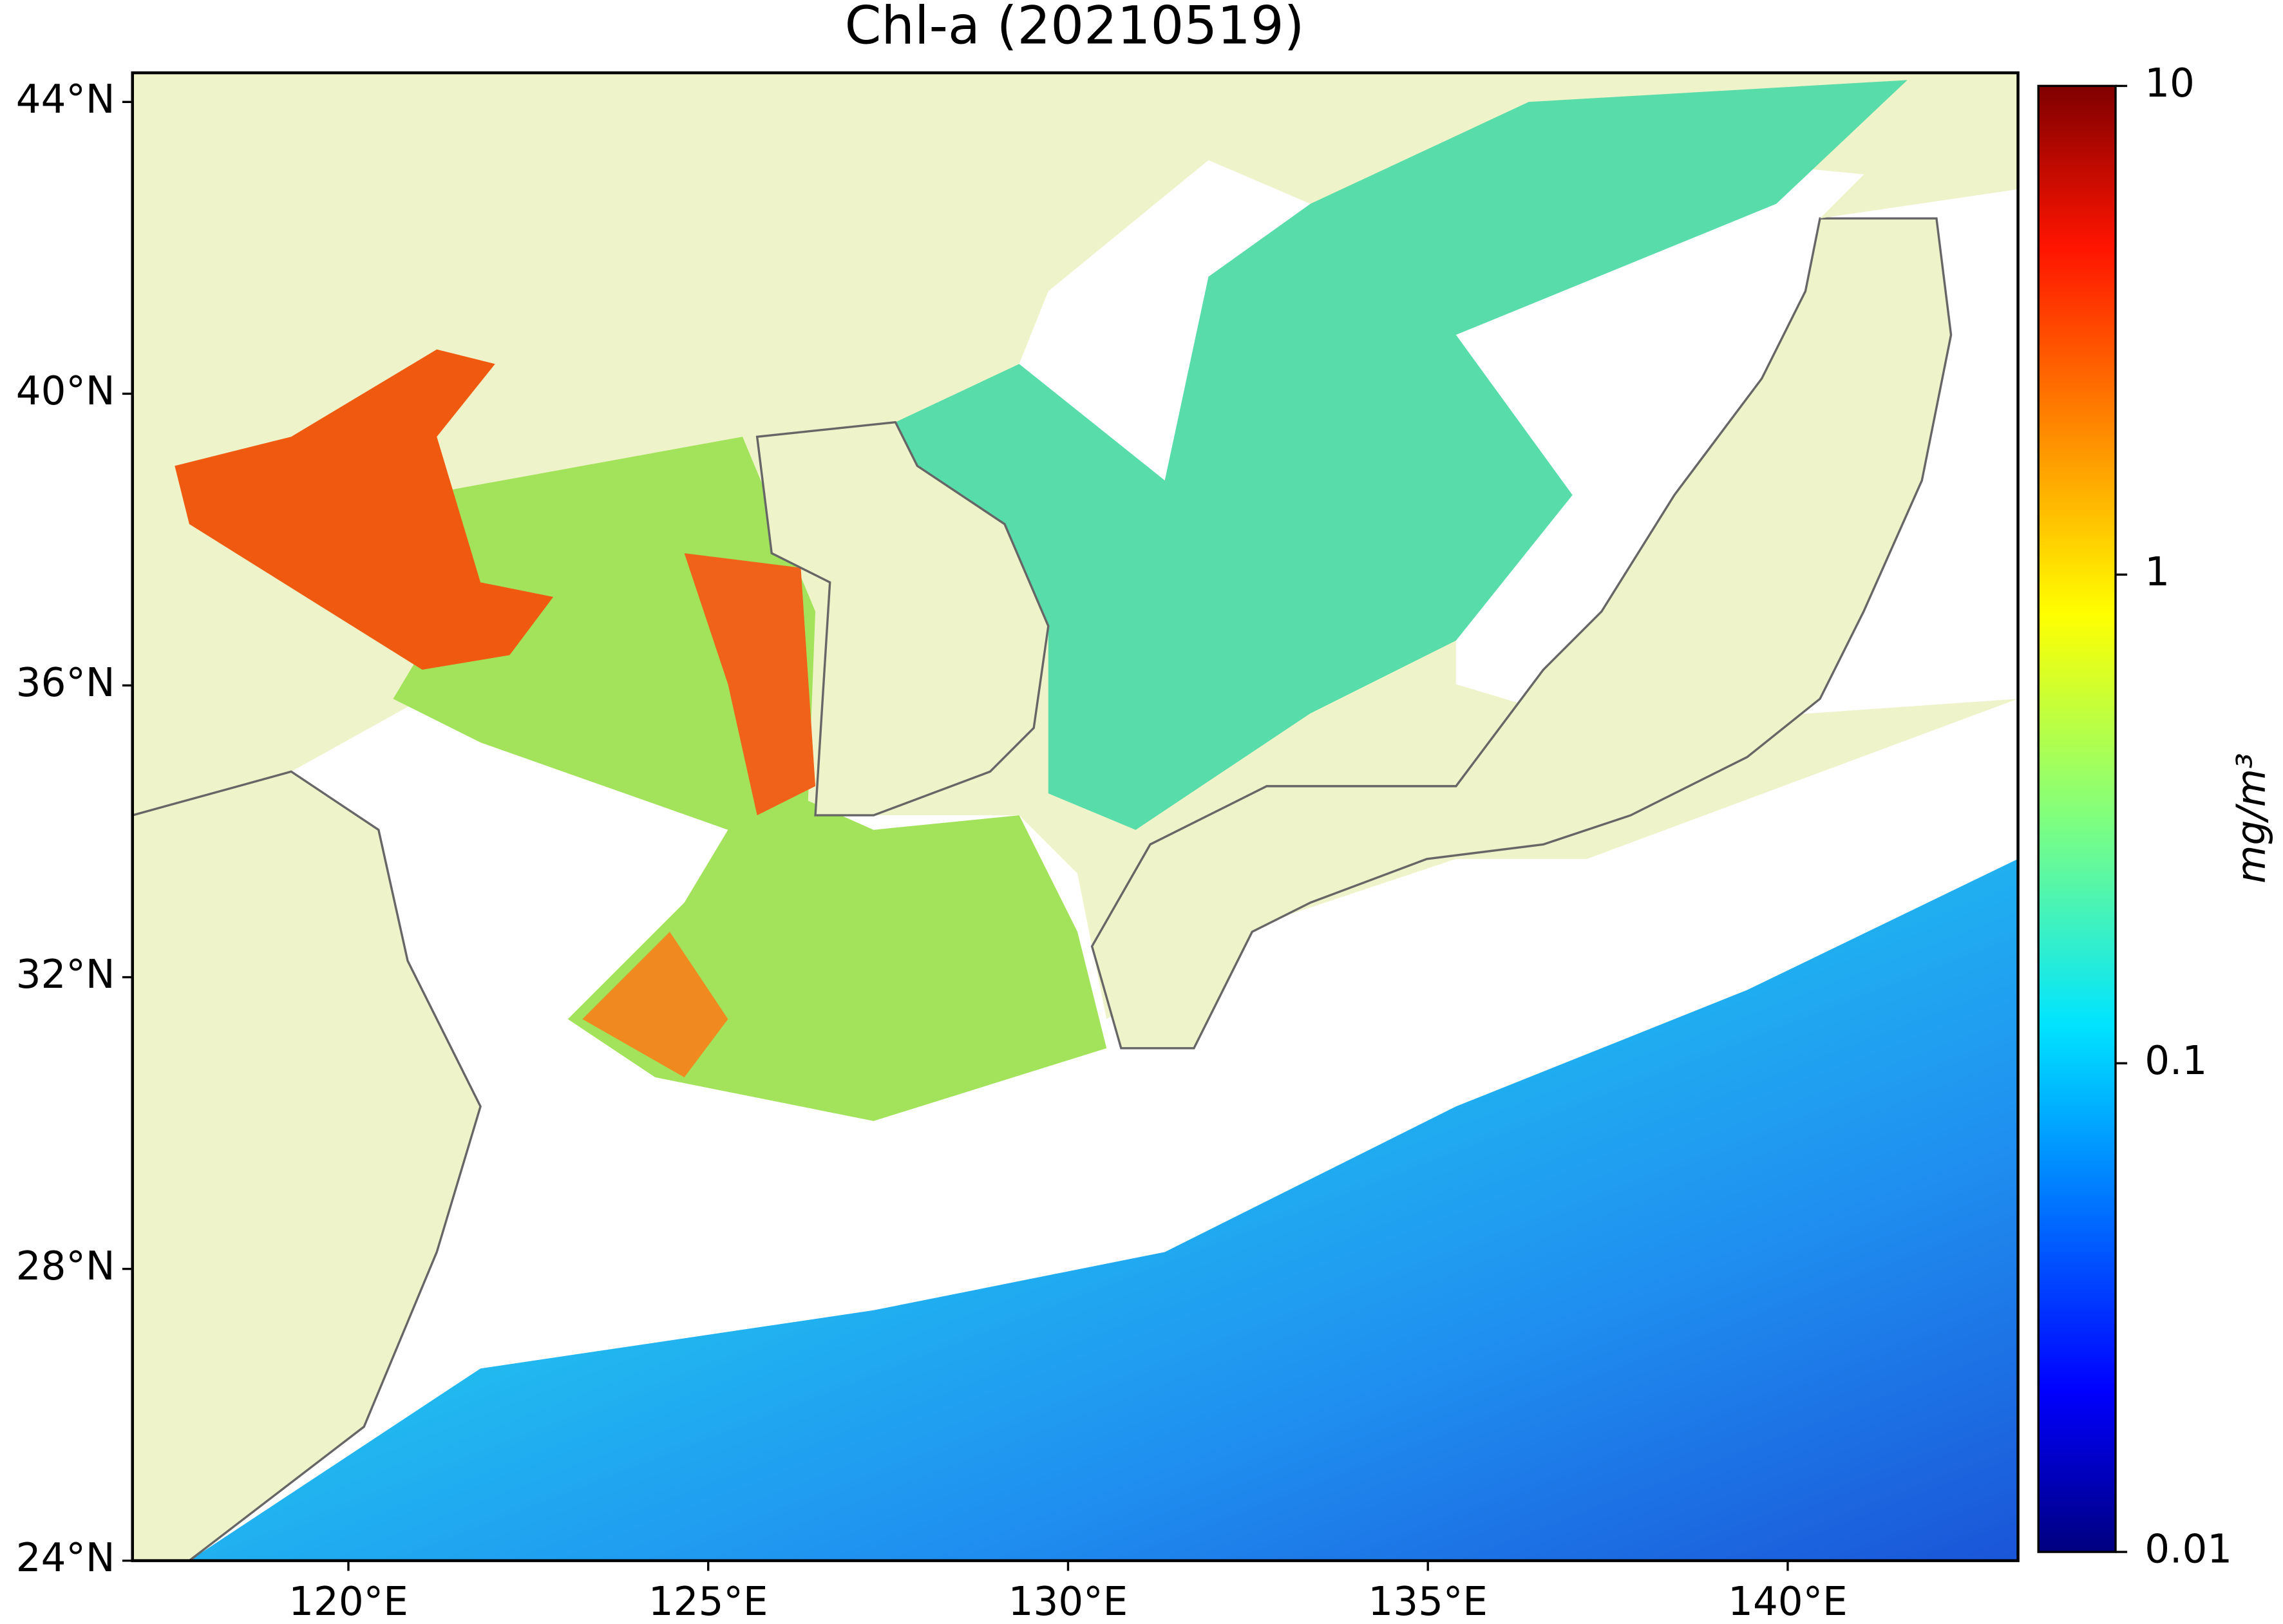 Image resolution: width=2283 pixels, height=1624 pixels. Describe the element at coordinates (65, 683) in the screenshot. I see `y-tick-label: 36°N` at that location.